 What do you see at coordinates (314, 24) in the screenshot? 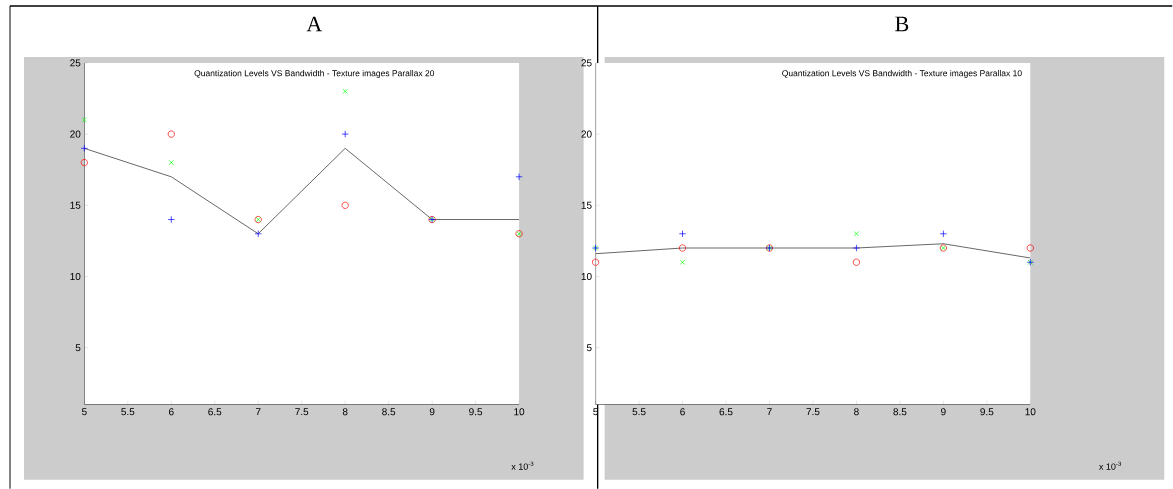
I see `chart-title: A` at bounding box center [314, 24].